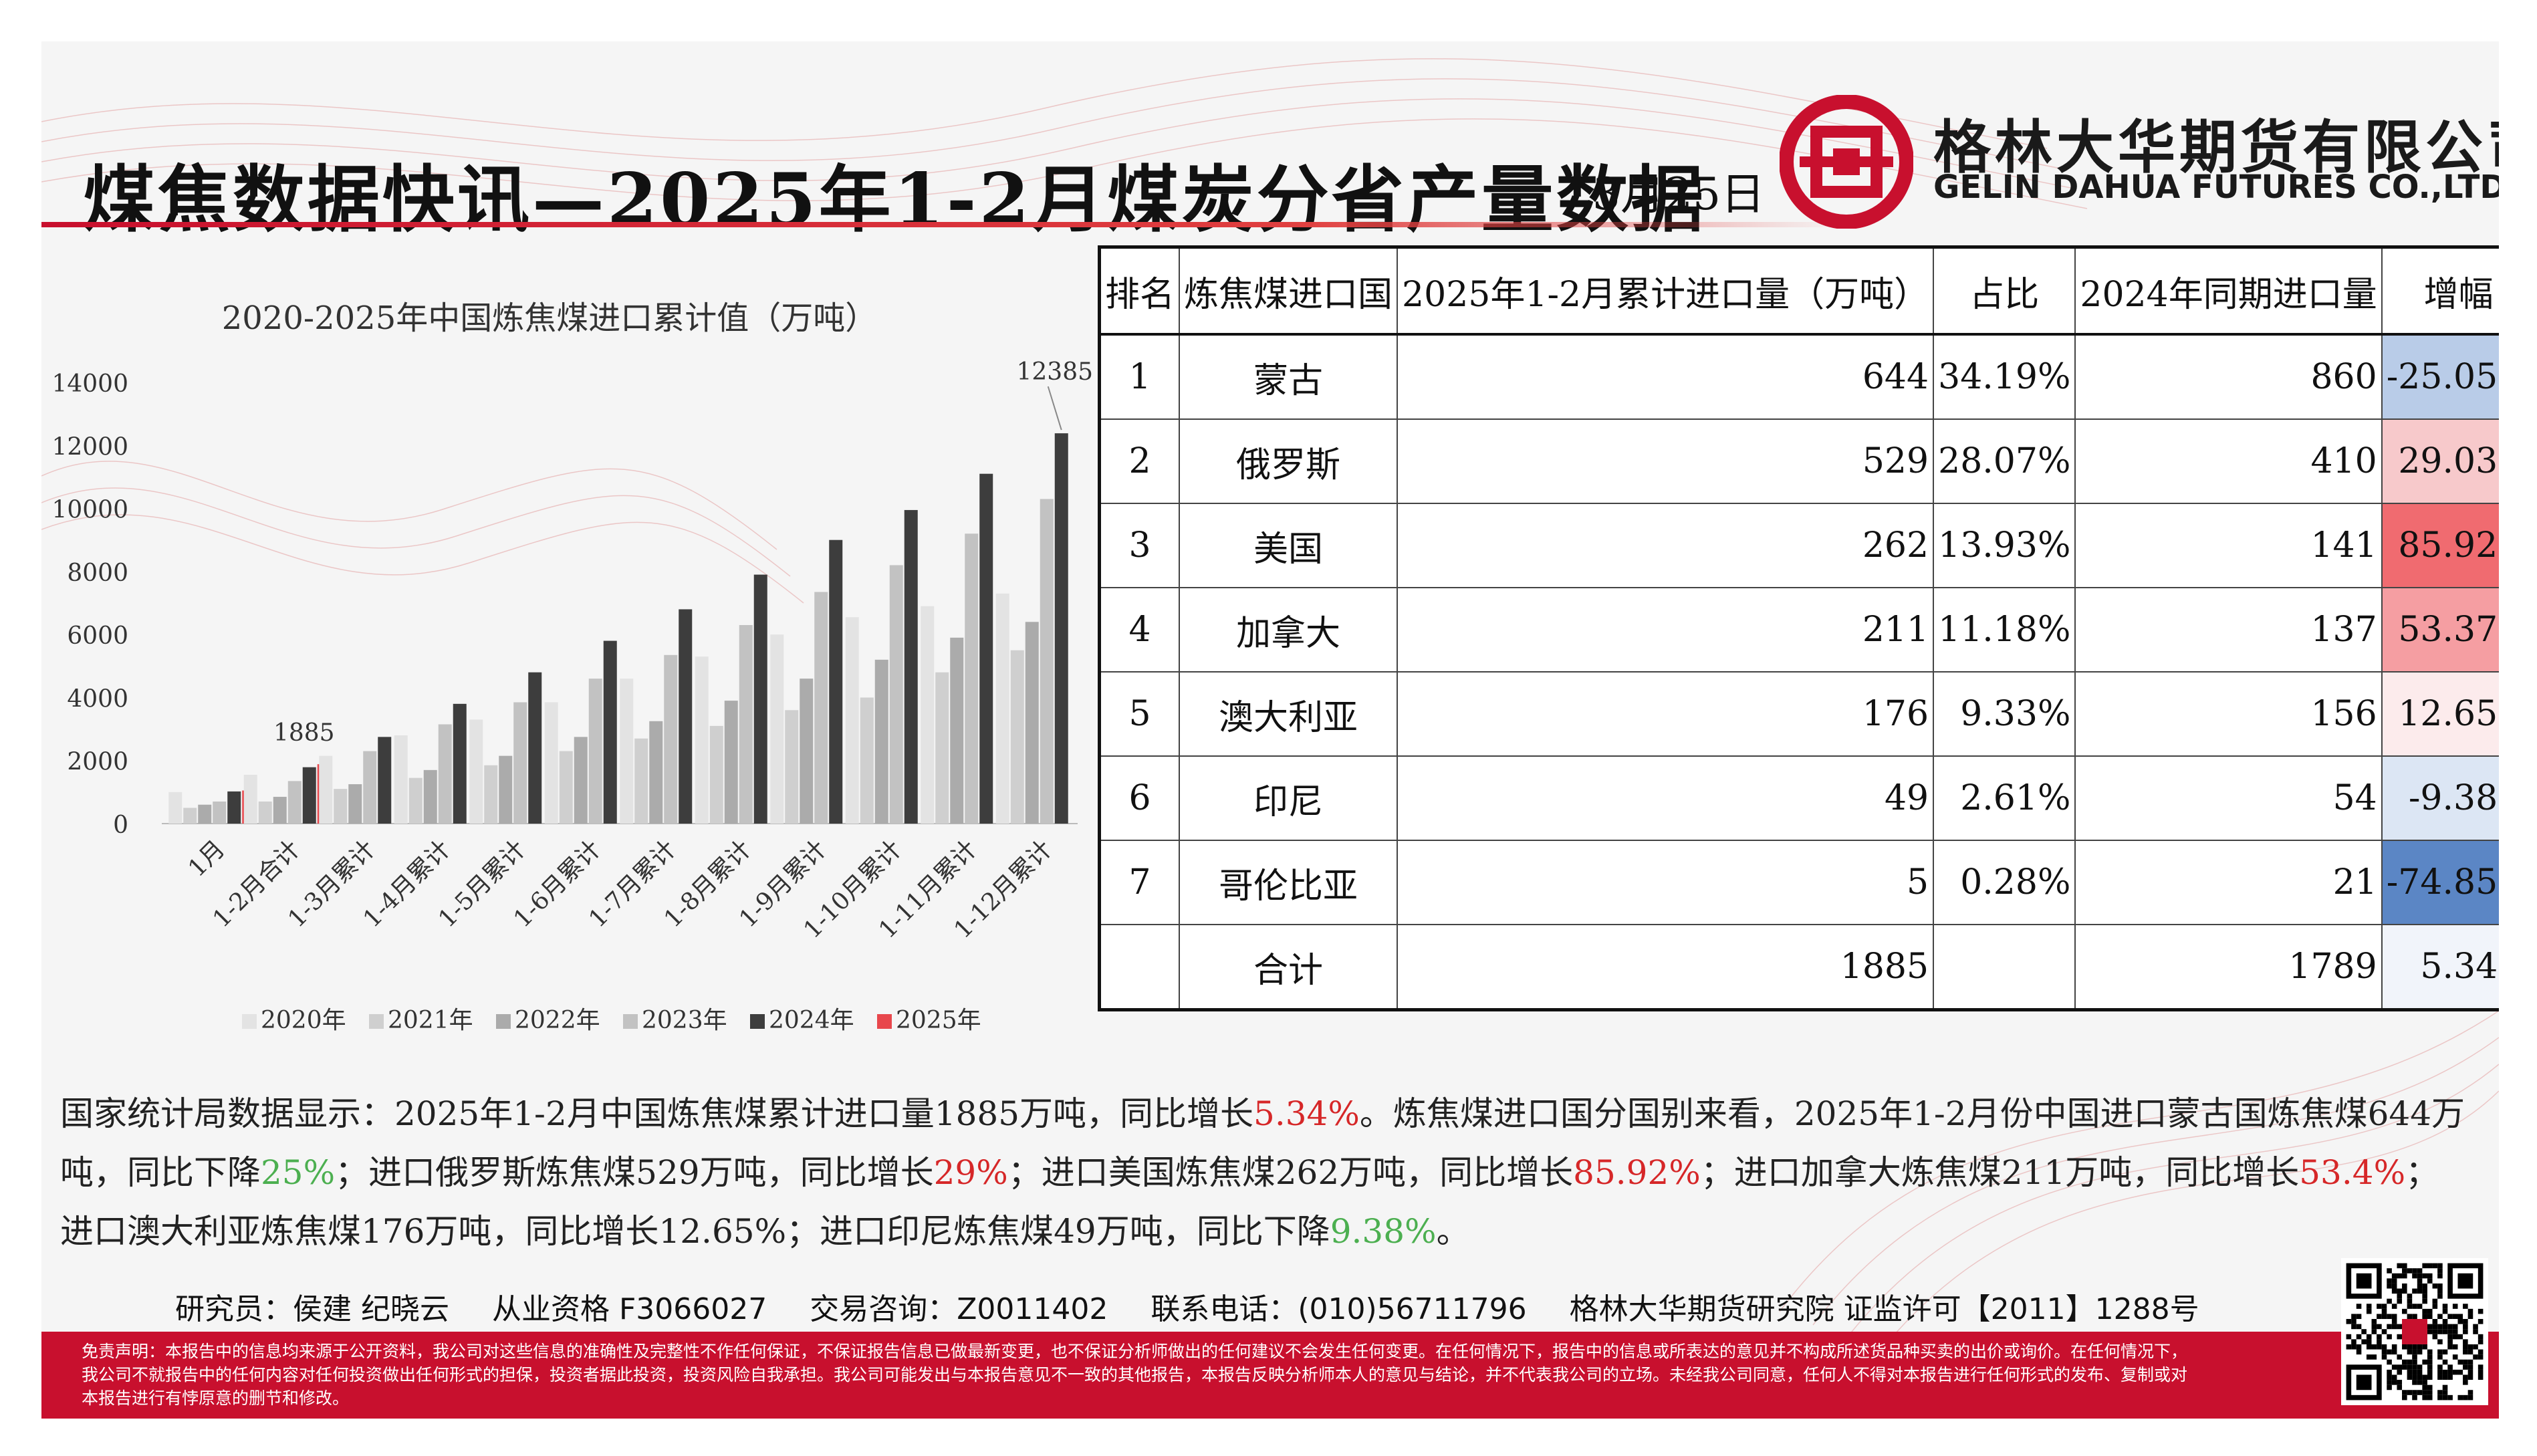 The width and height of the screenshot is (2537, 1456). I want to click on cell-share: 28.07%, so click(2004, 461).